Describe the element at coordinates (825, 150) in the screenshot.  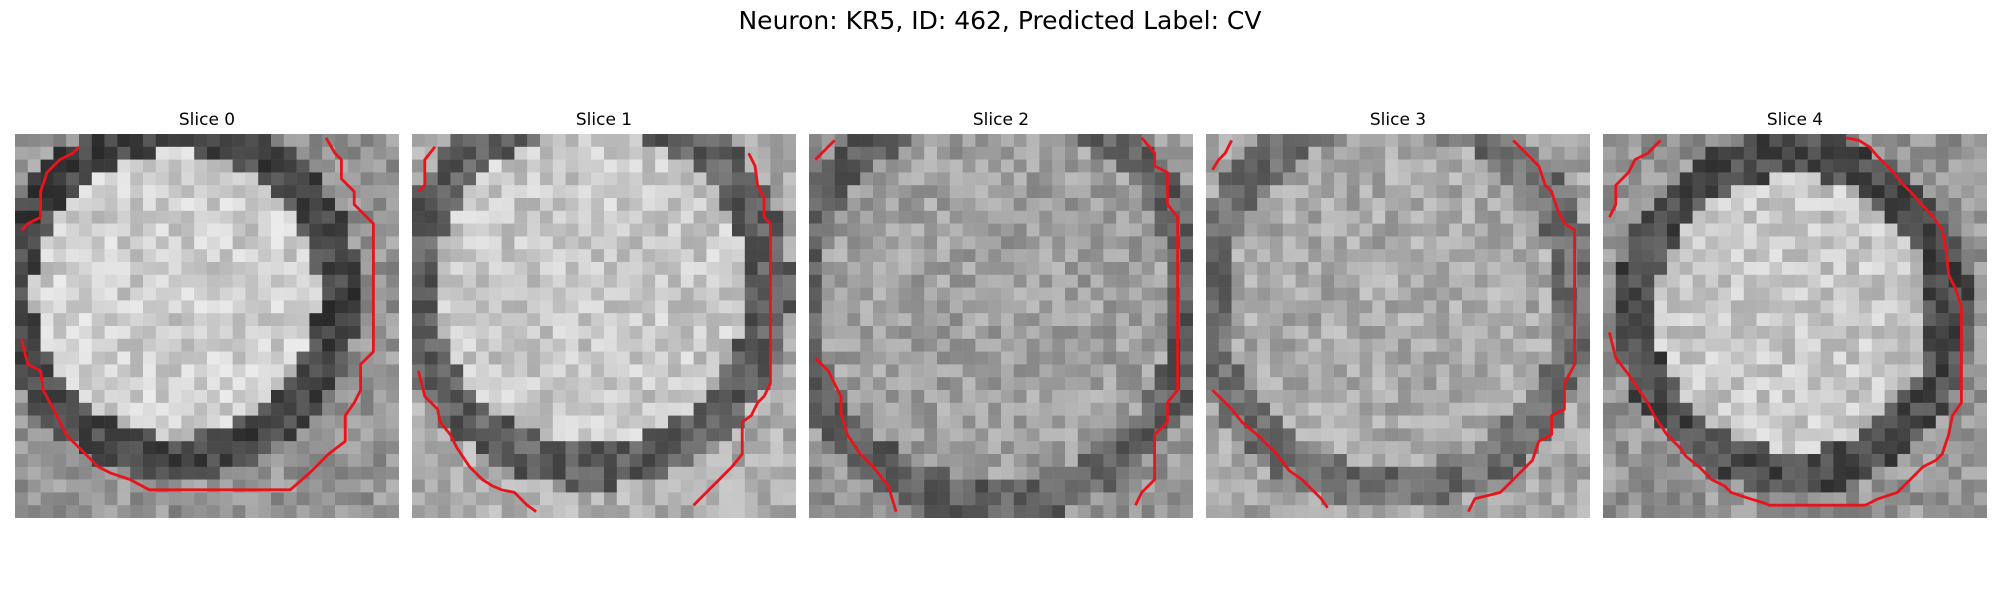
I see `contour-line` at that location.